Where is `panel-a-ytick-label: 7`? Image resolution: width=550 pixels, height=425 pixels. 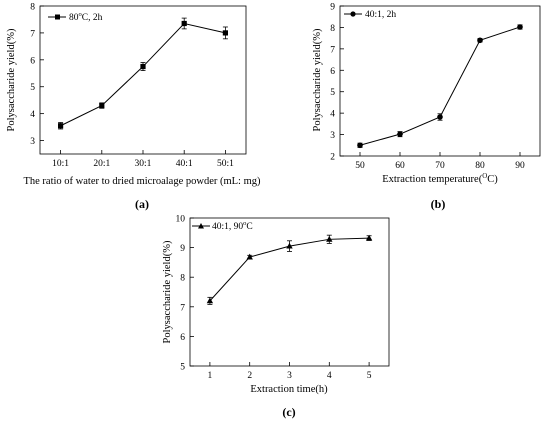
panel-a-ytick-label: 7 is located at coordinates (32, 34).